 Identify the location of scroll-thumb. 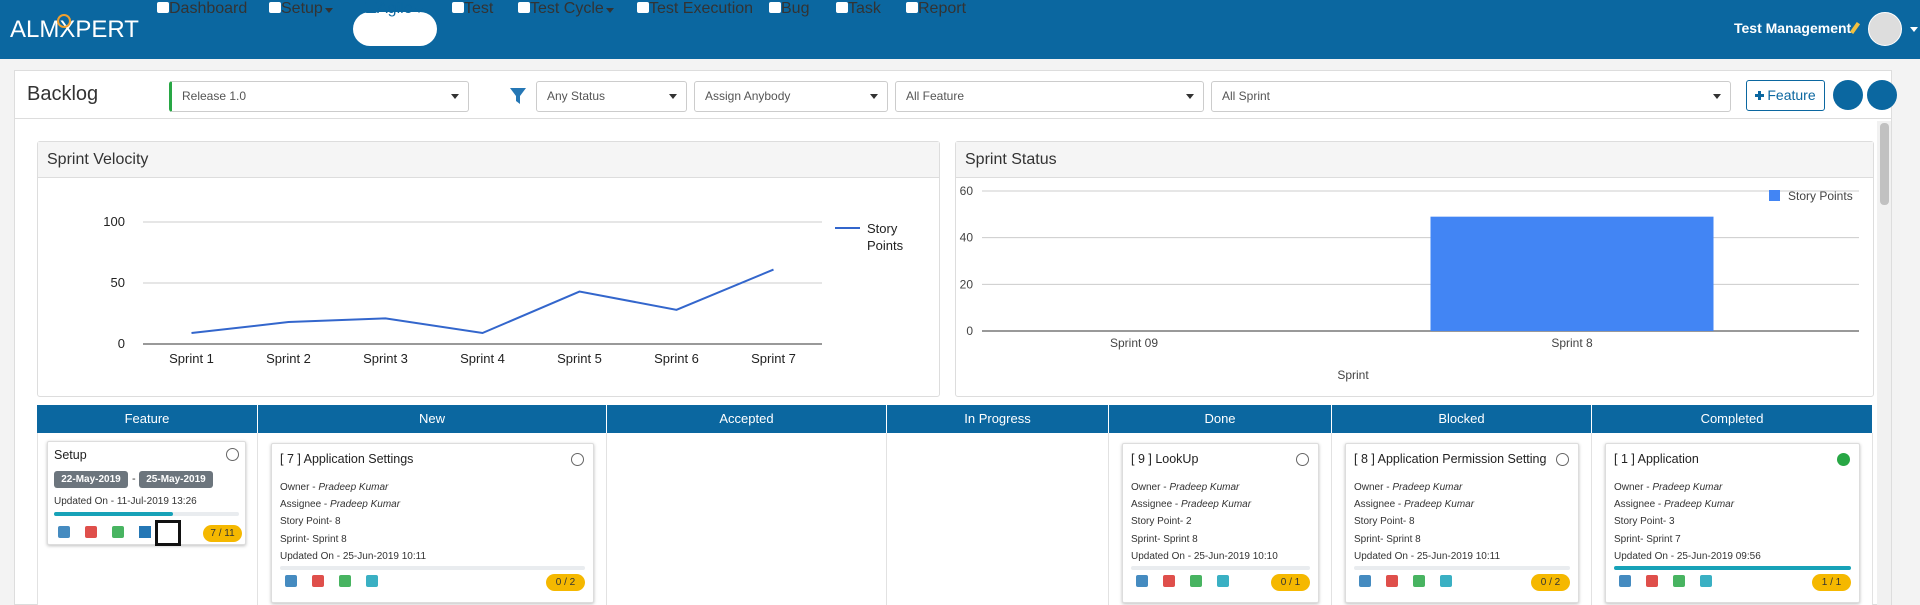
(1884, 164).